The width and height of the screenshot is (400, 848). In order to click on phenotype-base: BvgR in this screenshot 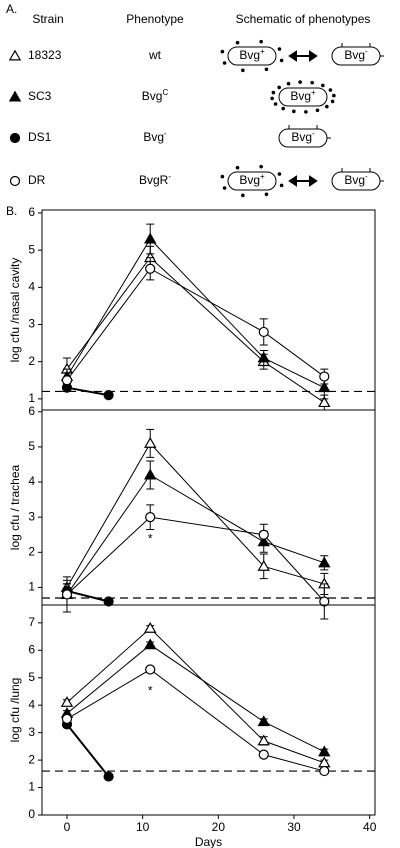, I will do `click(154, 180)`.